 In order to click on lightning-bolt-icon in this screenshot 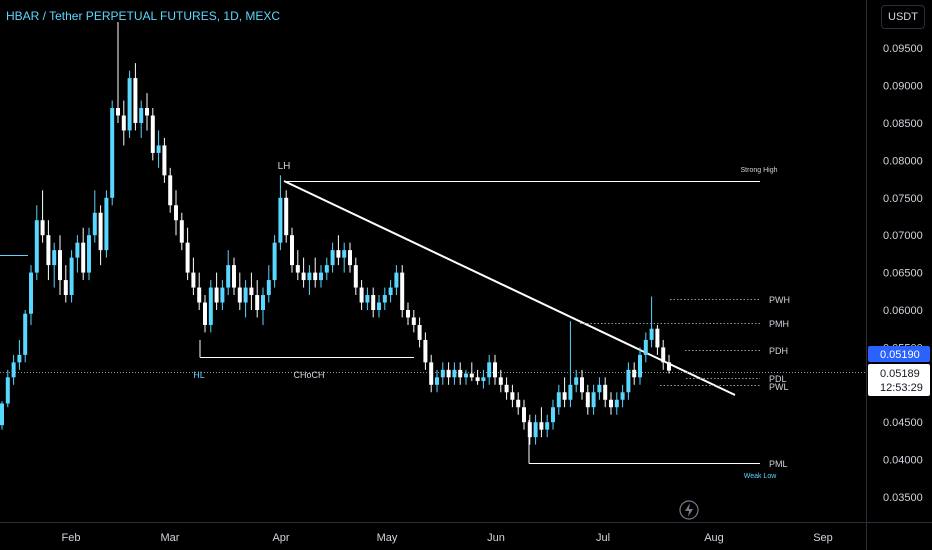, I will do `click(689, 510)`.